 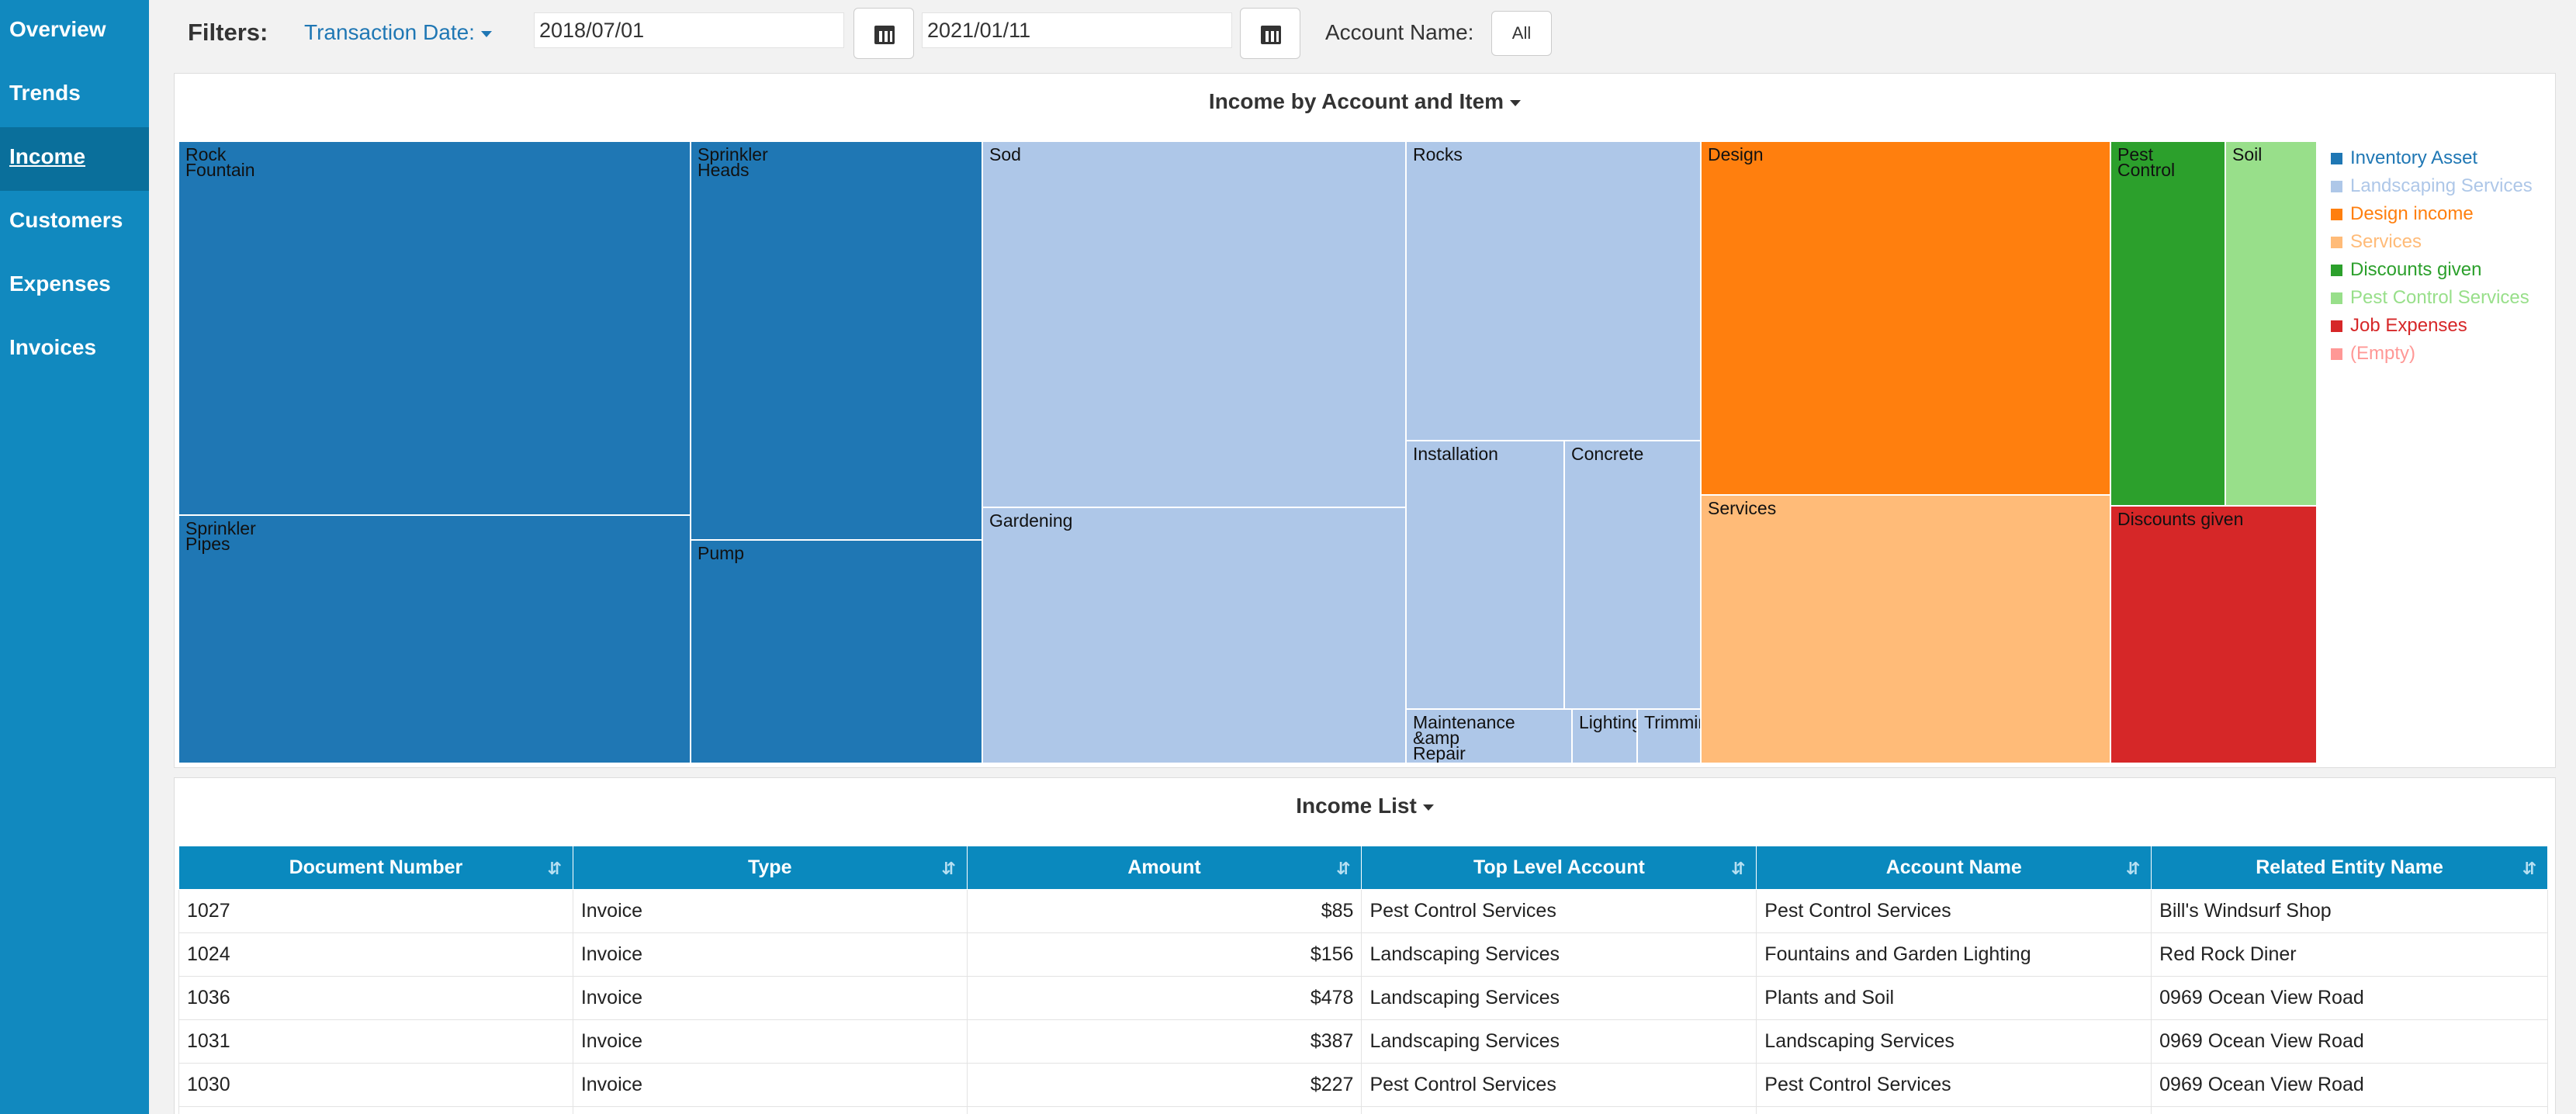 I want to click on filters-label: Filters:, so click(x=228, y=32).